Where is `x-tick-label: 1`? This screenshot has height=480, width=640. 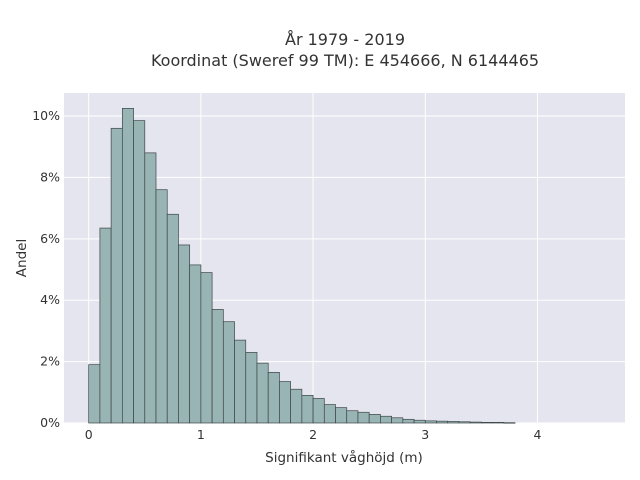
x-tick-label: 1 is located at coordinates (201, 434).